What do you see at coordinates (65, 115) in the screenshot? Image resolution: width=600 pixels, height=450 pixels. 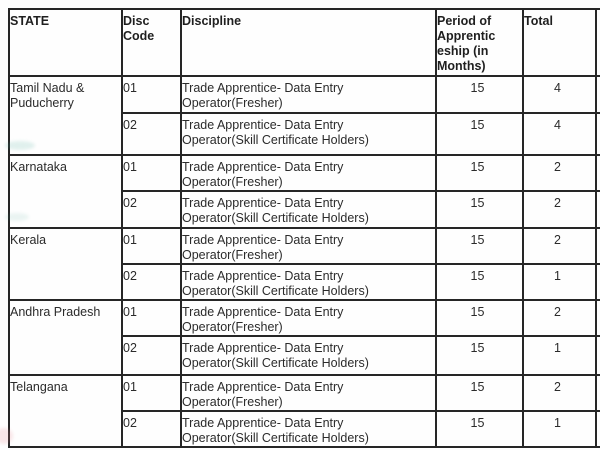 I see `state-cell: Tamil Nadu & Puducherry` at bounding box center [65, 115].